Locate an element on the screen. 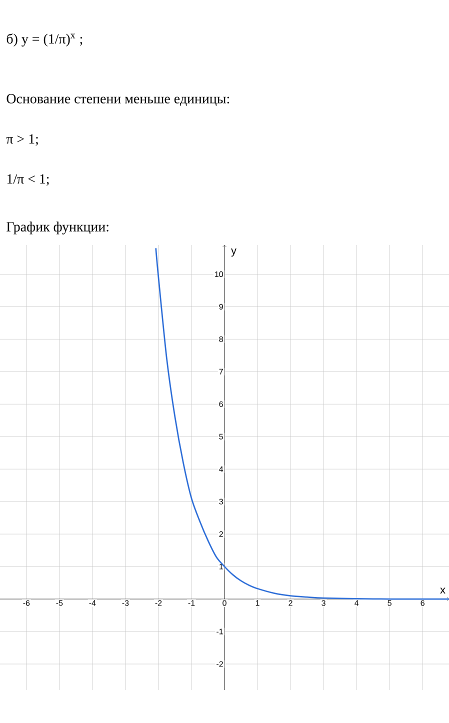 The image size is (449, 723). text: График функции: is located at coordinates (57, 228).